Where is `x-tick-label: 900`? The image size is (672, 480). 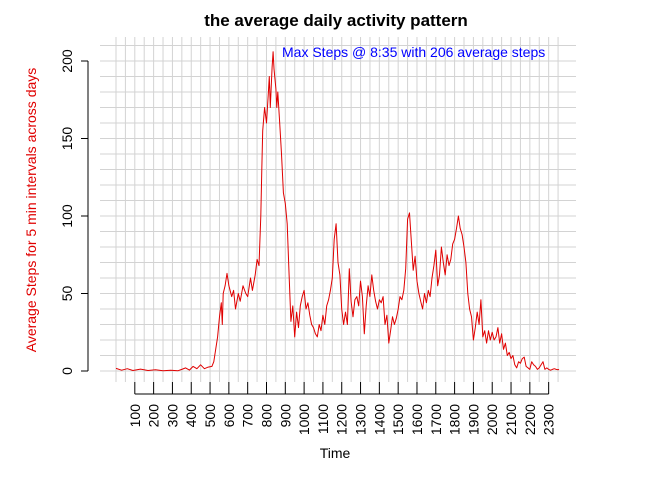 x-tick-label: 900 is located at coordinates (285, 416).